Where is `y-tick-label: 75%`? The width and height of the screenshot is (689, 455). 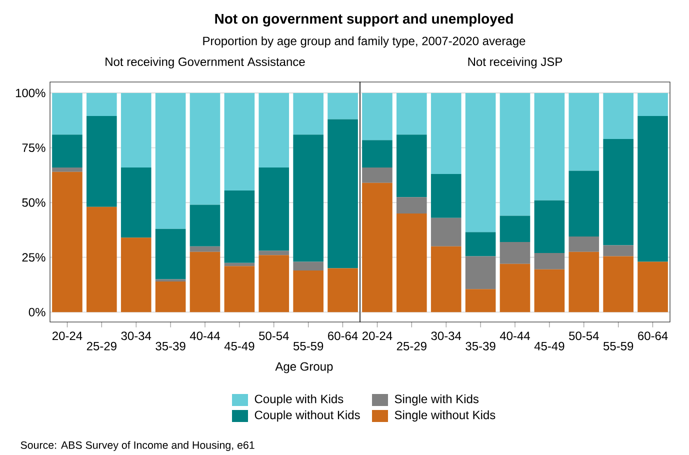 y-tick-label: 75% is located at coordinates (34, 148).